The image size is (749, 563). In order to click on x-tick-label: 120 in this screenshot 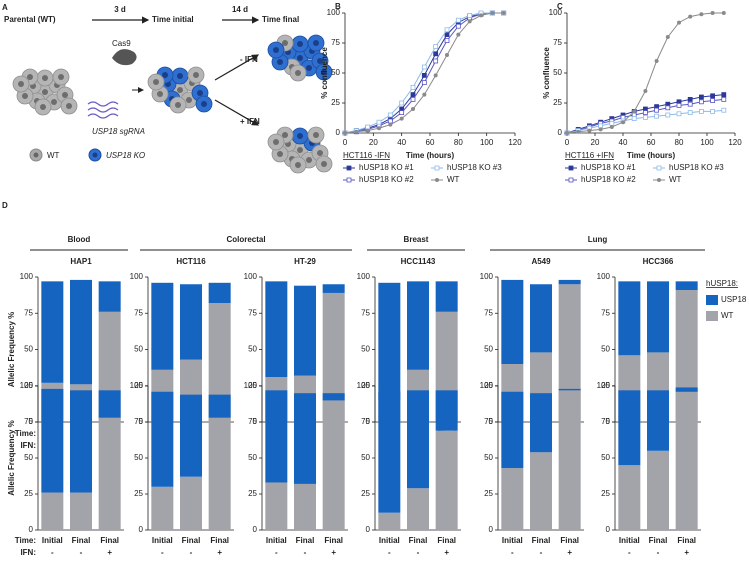, I will do `click(735, 142)`.